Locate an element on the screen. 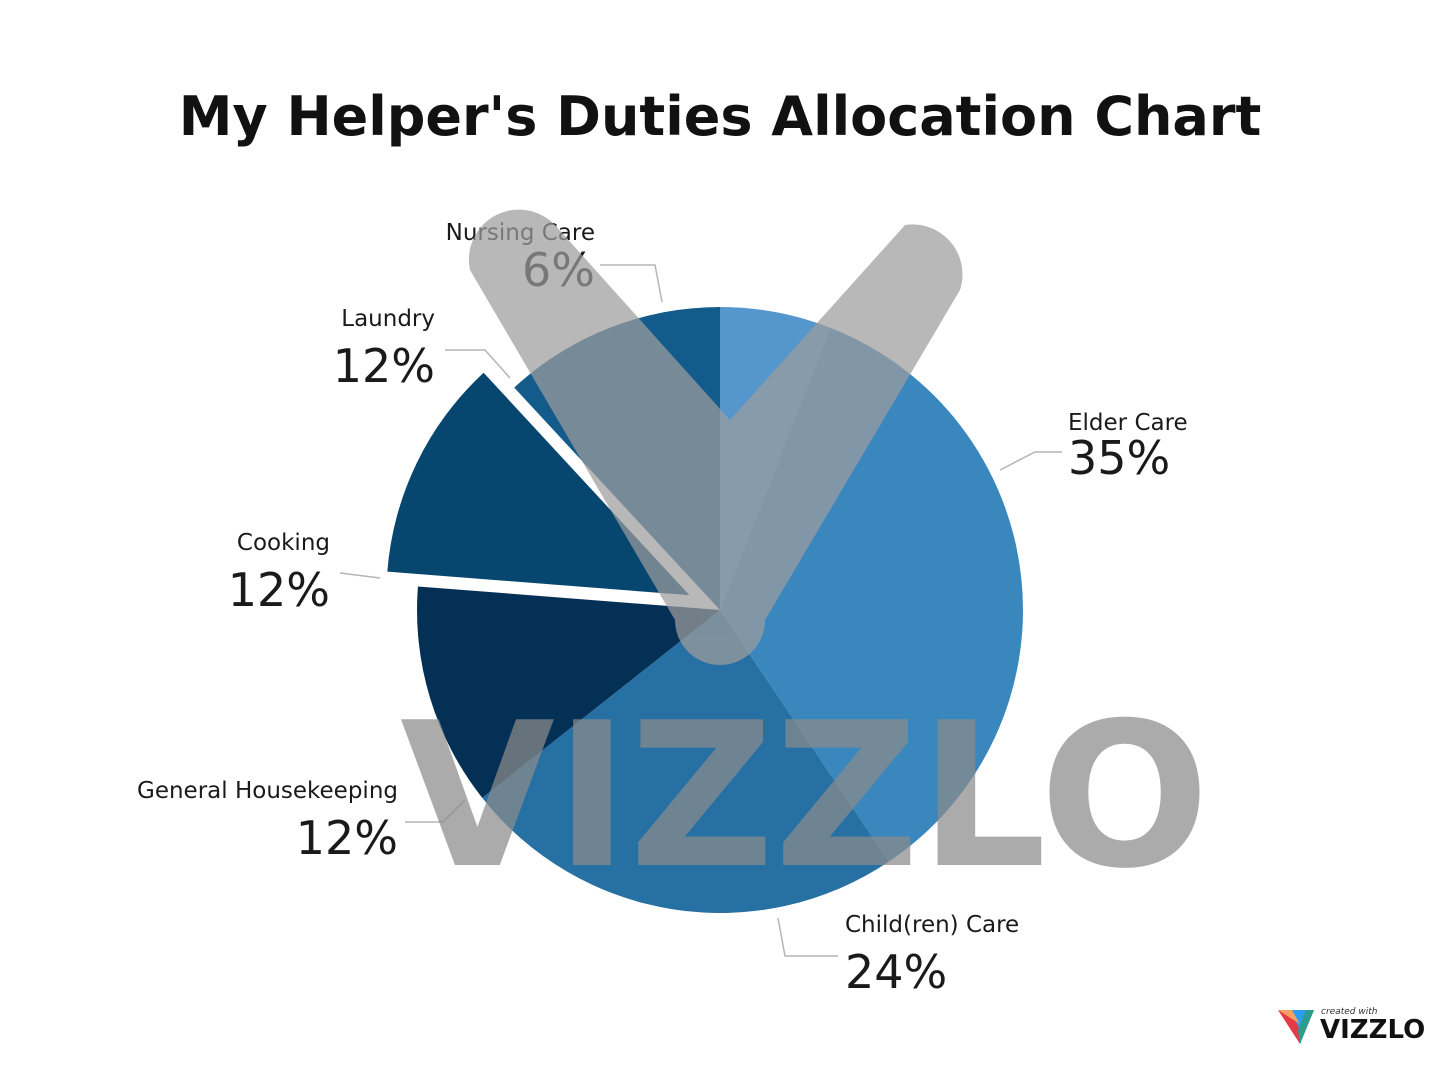 Image resolution: width=1440 pixels, height=1080 pixels. vizzlo-branding: created with VIZZLO is located at coordinates (1351, 1026).